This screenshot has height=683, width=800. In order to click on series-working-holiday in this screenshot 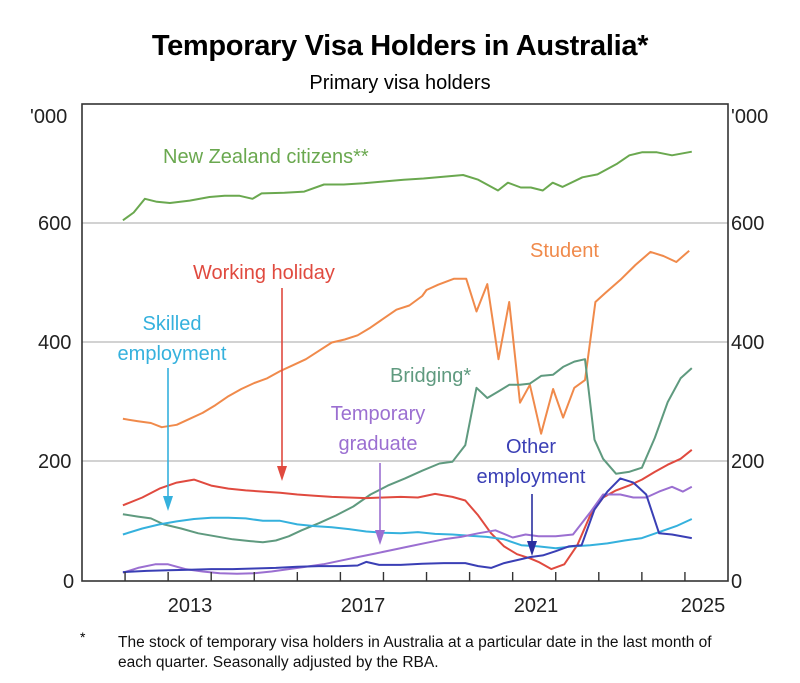, I will do `click(407, 510)`.